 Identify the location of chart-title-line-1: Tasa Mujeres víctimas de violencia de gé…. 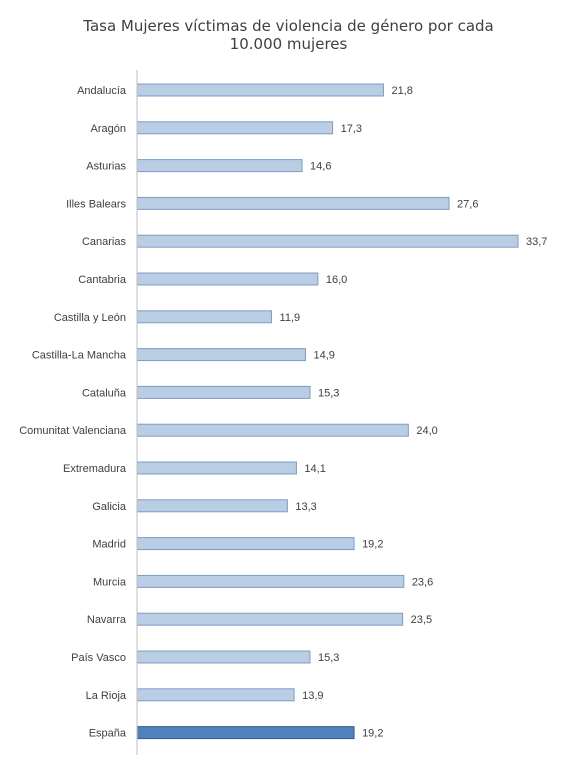
(288, 26).